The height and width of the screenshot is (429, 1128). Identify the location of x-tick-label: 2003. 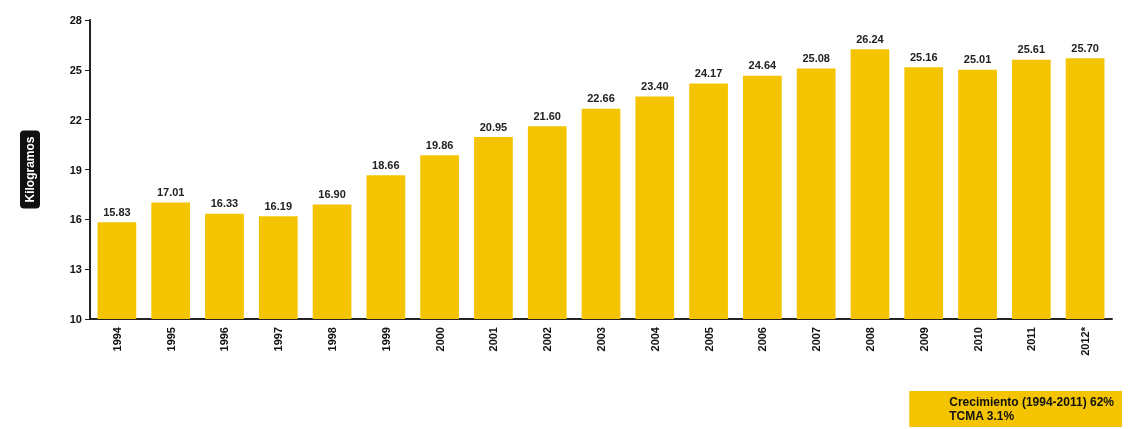
(601, 339).